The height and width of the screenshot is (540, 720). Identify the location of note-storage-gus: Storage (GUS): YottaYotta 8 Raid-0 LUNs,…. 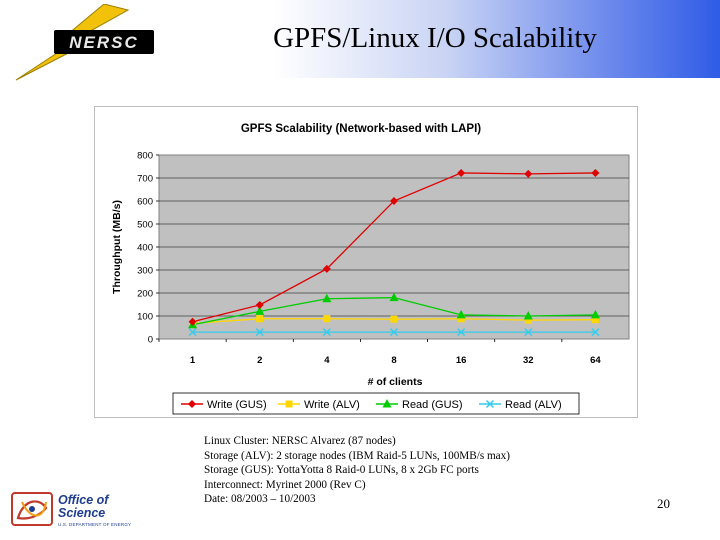
(341, 470).